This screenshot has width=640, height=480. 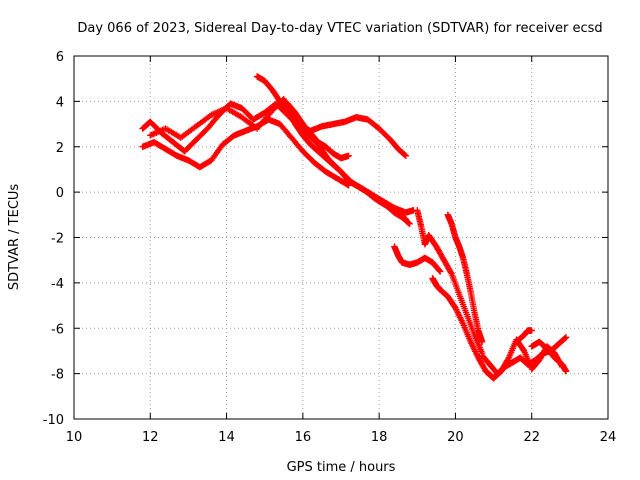 What do you see at coordinates (57, 284) in the screenshot?
I see `y-tick-label: -4` at bounding box center [57, 284].